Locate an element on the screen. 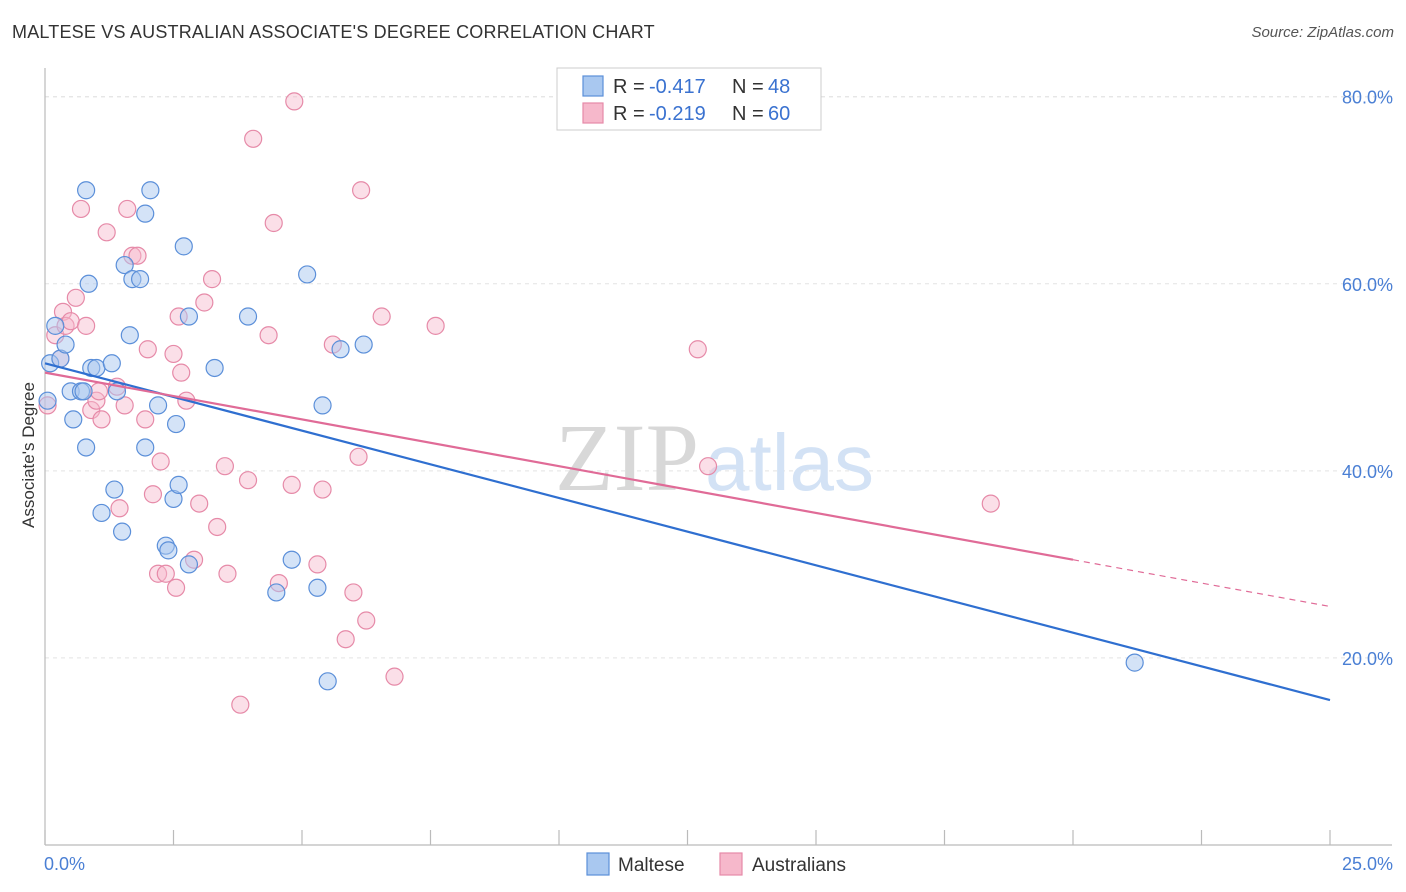 This screenshot has height=892, width=1406. legend-n-label-maltese: N = is located at coordinates (748, 87).